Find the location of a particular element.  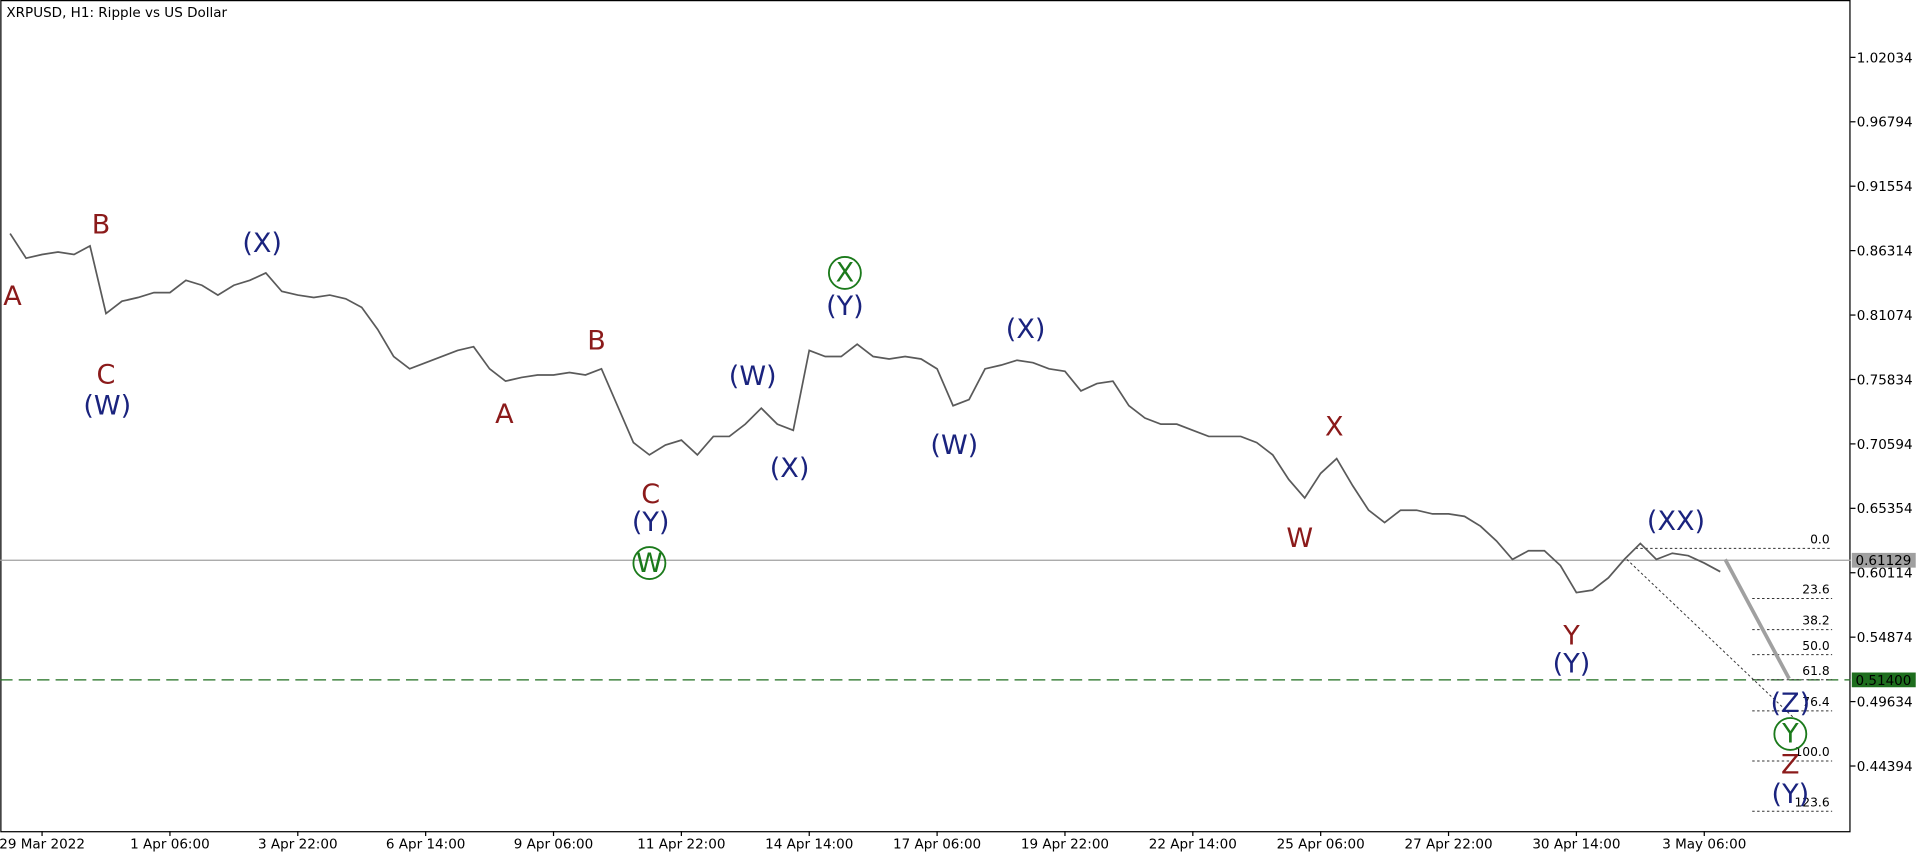

y-tick-label: 0.65354 is located at coordinates (1885, 509).